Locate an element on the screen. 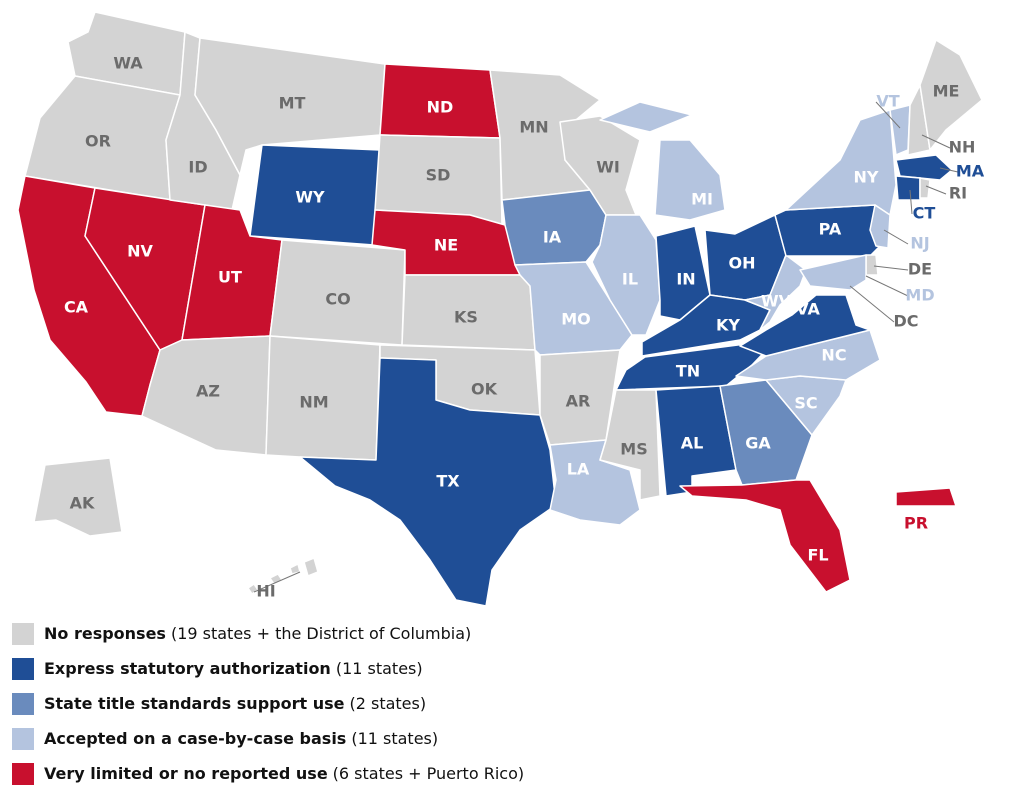 This screenshot has height=795, width=1024. state-label: CT is located at coordinates (924, 213).